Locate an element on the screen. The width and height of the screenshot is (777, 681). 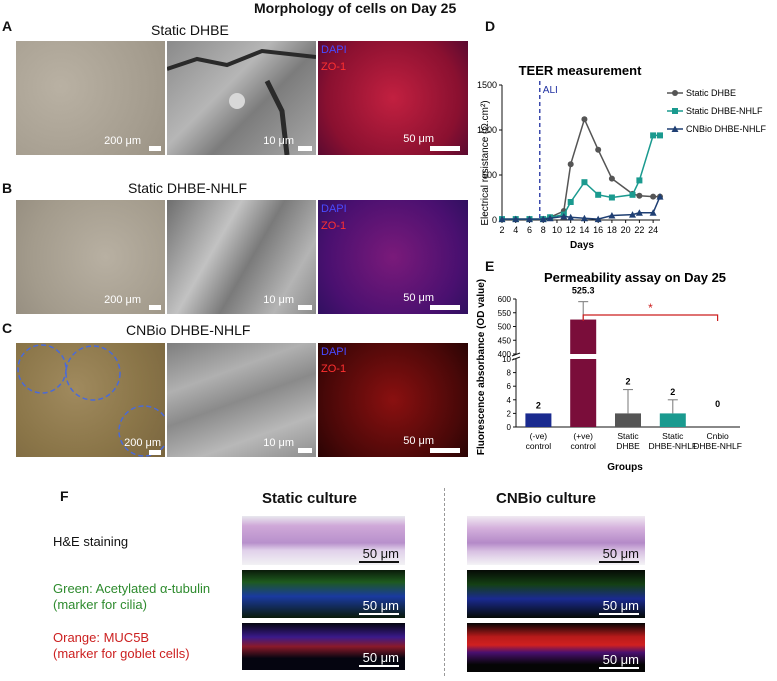
perm-category-label: (-ve) is located at coordinates (539, 436).